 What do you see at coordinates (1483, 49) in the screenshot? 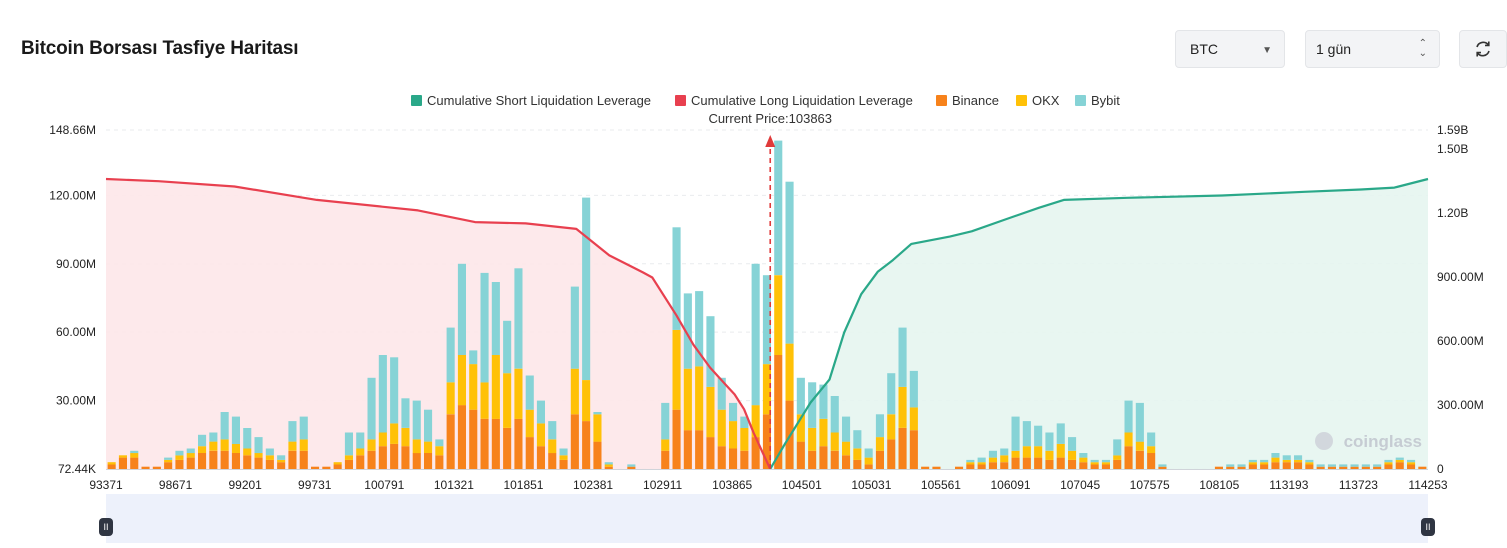
I see `refresh-button` at bounding box center [1483, 49].